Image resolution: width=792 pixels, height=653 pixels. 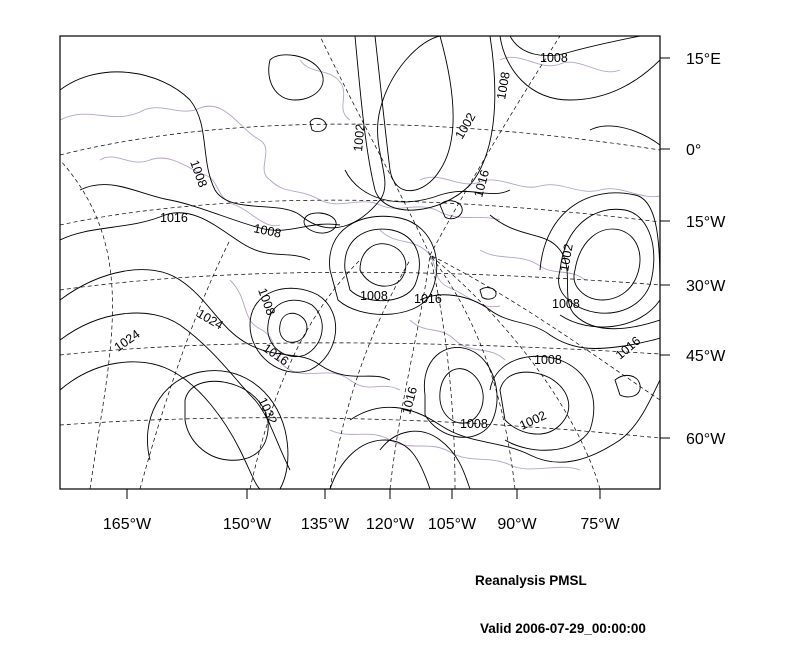 I want to click on bottom-axis-labels: 165°W 150°W 135°W 120°W 105°W 90°W 75°W, so click(x=362, y=524).